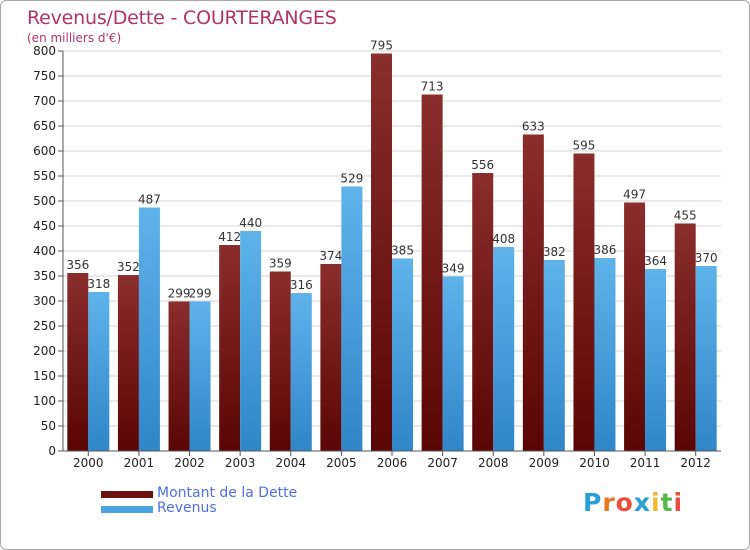 This screenshot has height=550, width=750. I want to click on proxiti-logo: Proxiti, so click(633, 502).